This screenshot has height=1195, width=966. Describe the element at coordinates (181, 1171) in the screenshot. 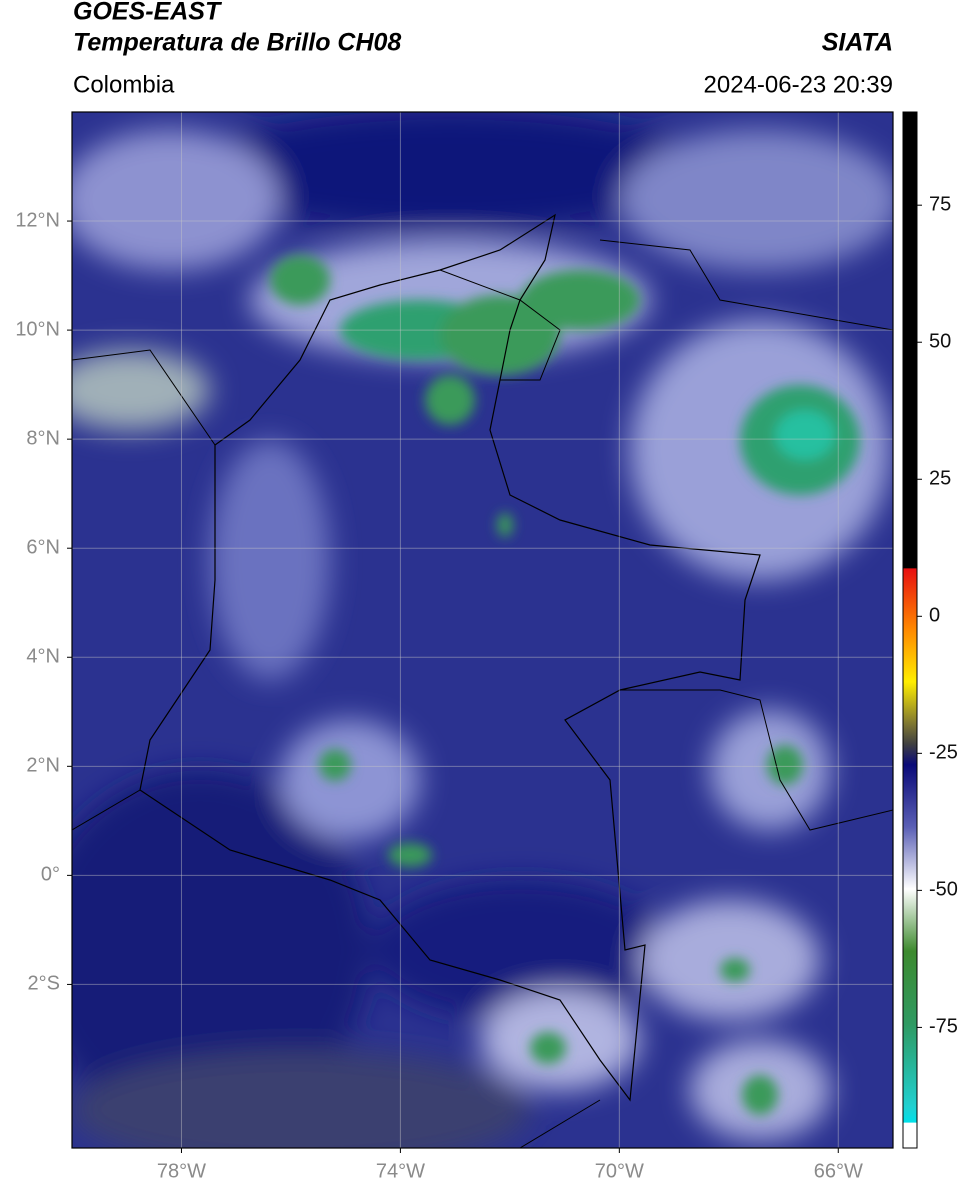

I see `x-tick-label: 78°W` at that location.